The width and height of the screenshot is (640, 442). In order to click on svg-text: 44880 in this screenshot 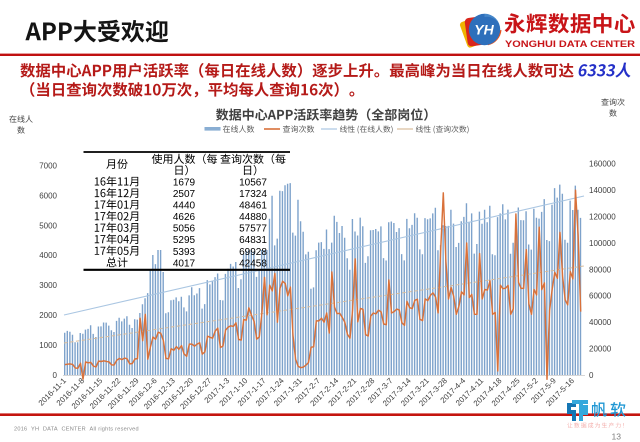, I will do `click(253, 217)`.